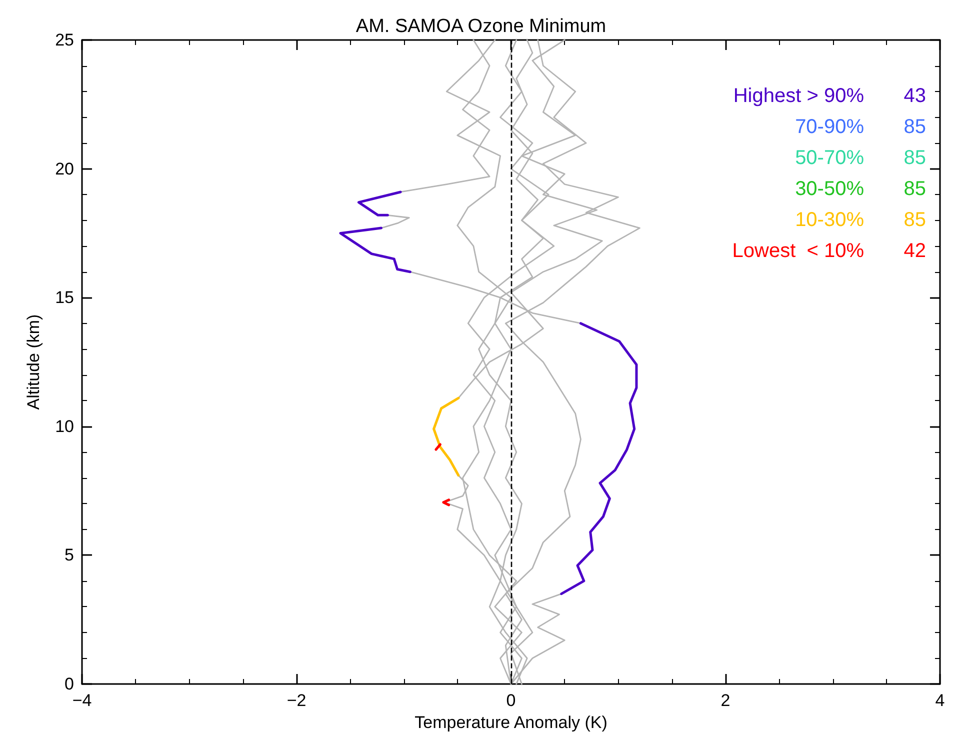 The width and height of the screenshot is (962, 750). I want to click on legend-label: 30-50%, so click(829, 189).